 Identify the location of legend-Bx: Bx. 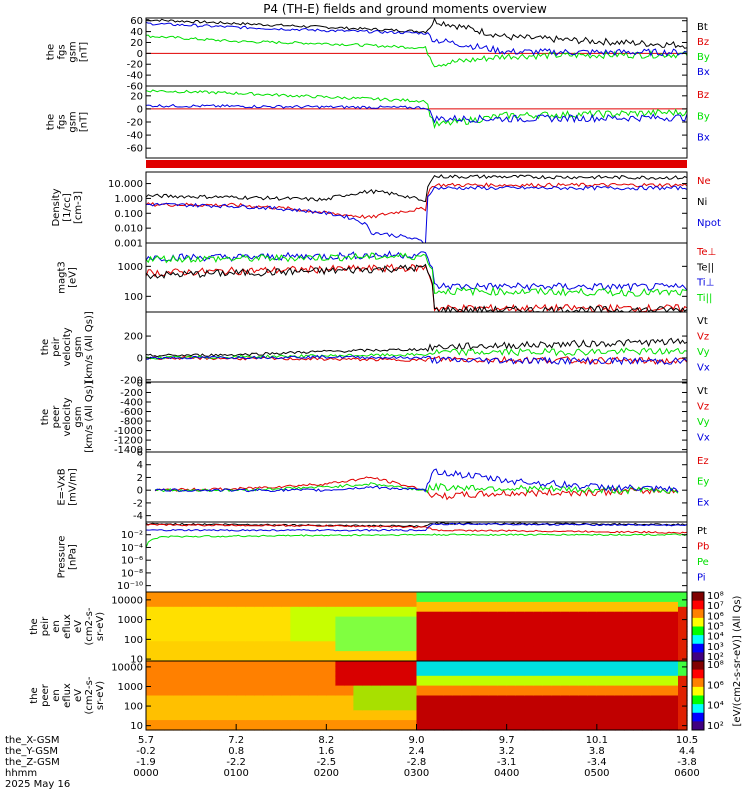
(703, 72).